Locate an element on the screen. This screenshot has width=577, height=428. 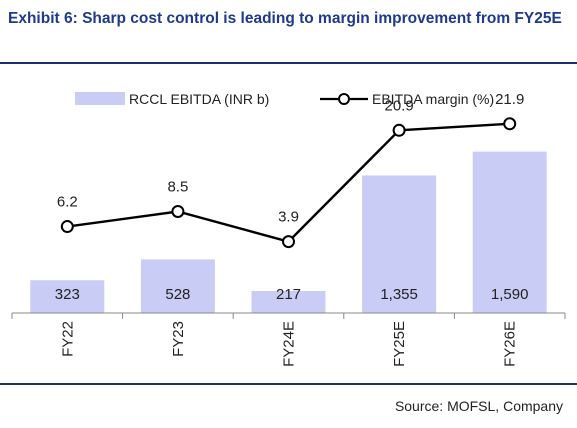
margin-label-fy25e: 20.9 is located at coordinates (398, 105).